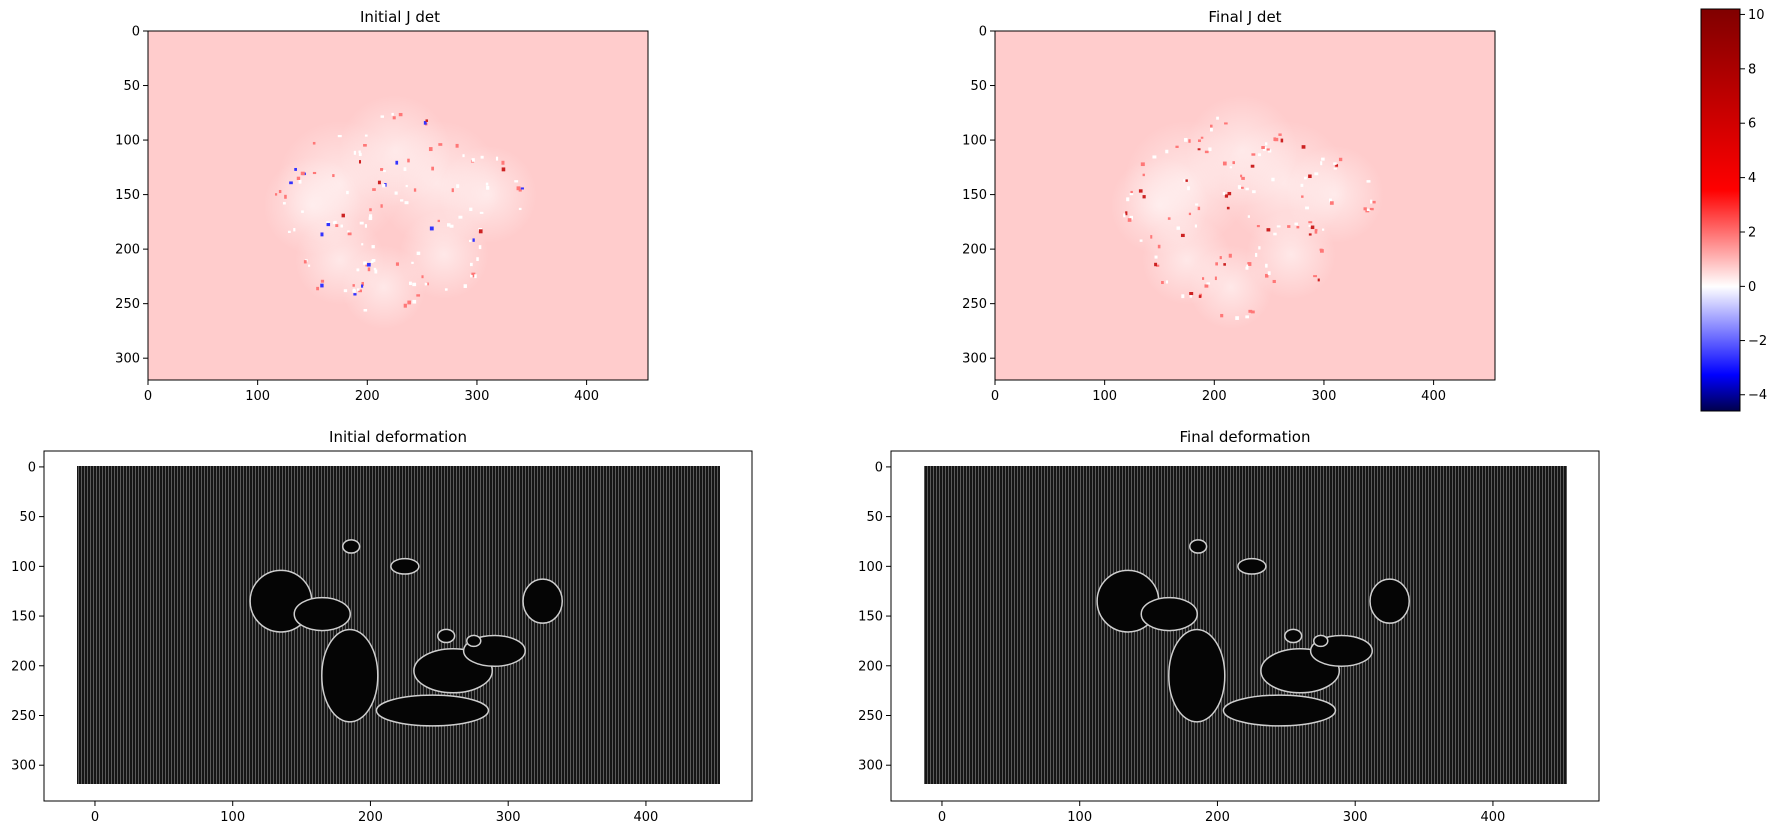 The image size is (1776, 834). I want to click on panel-title: Final deformation, so click(1245, 437).